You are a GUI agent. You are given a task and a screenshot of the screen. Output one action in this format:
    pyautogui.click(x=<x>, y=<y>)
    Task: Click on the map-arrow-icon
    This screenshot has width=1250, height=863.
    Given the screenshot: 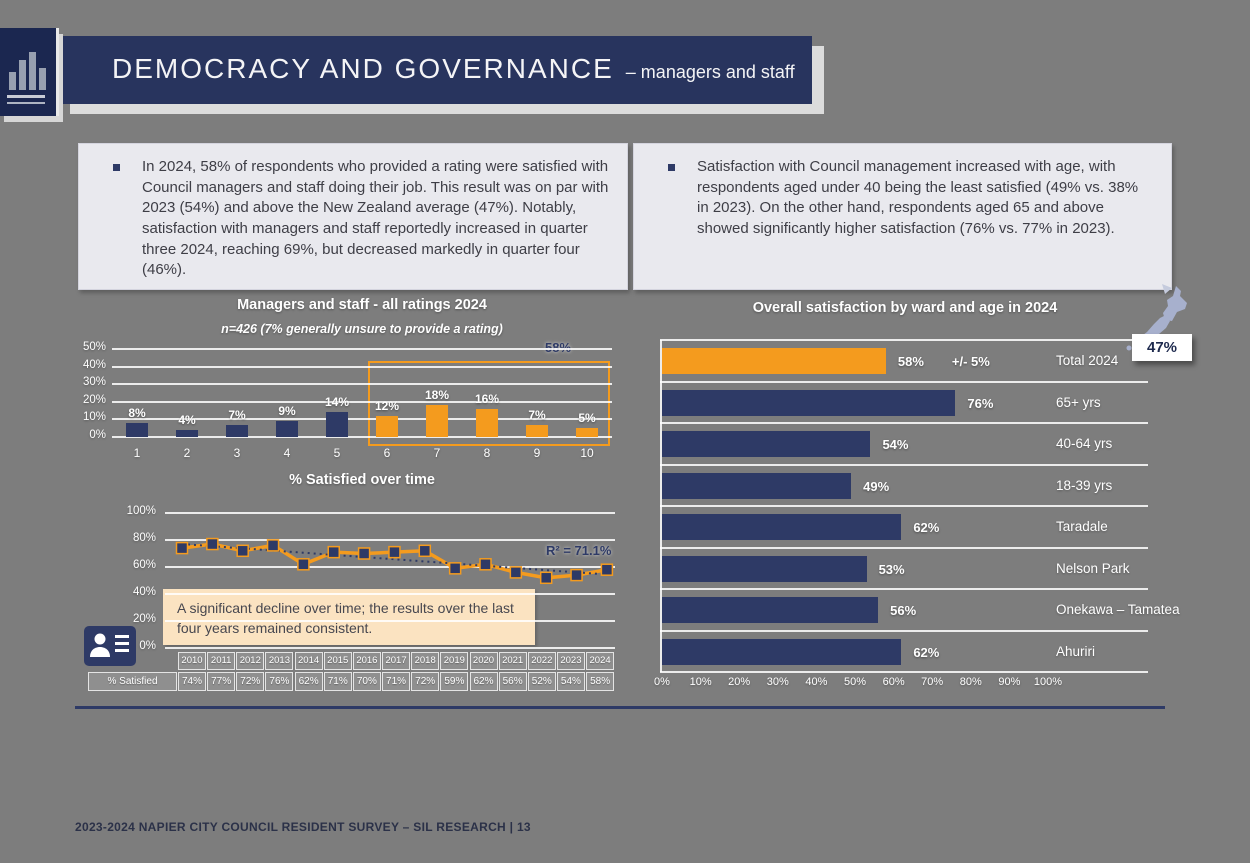 What is the action you would take?
    pyautogui.click(x=1167, y=289)
    